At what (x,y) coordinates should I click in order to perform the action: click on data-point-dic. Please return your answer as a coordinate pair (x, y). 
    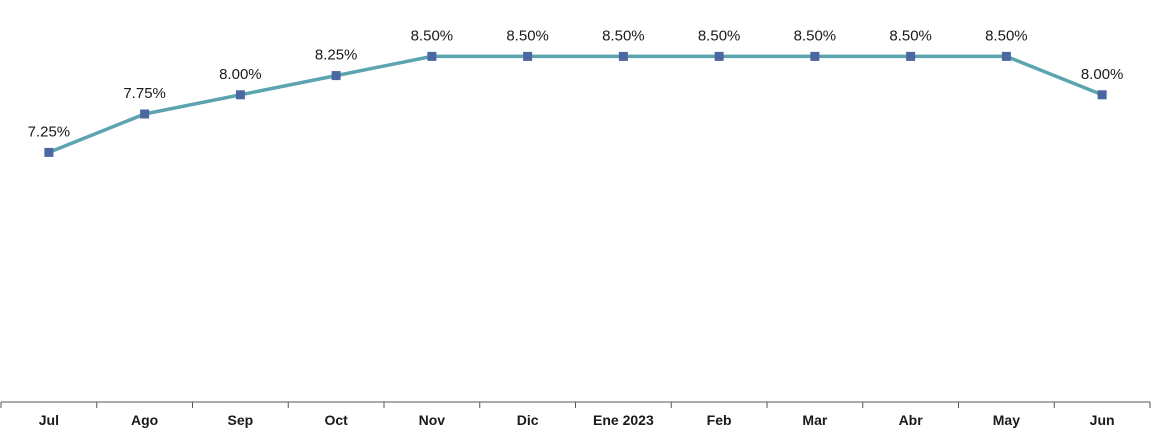
    Looking at the image, I should click on (528, 56).